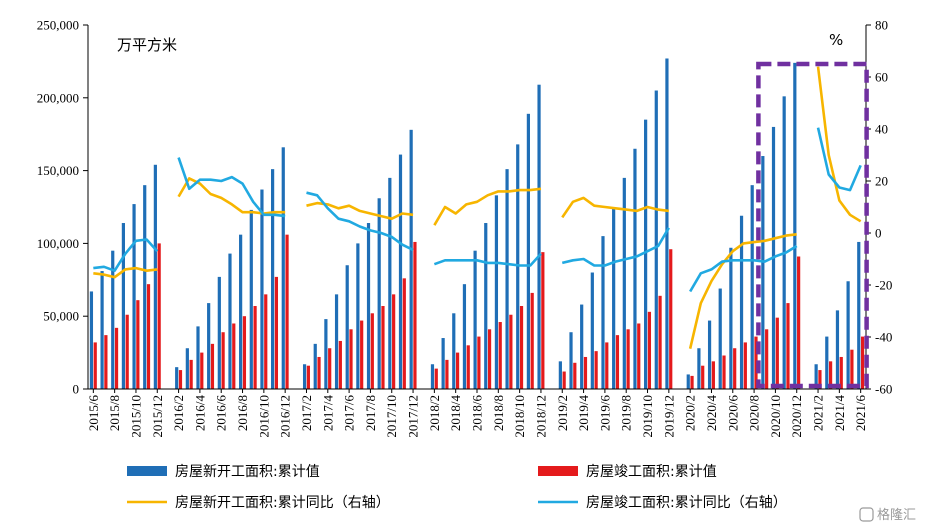  I want to click on x-tick-label: 2018/6, so click(477, 413).